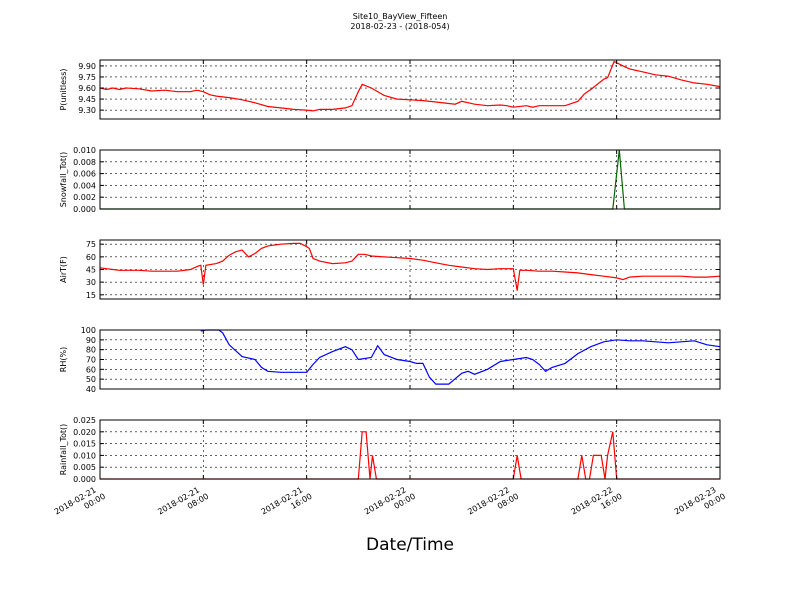 The width and height of the screenshot is (800, 600). Describe the element at coordinates (84, 197) in the screenshot. I see `y-tick-label: 0.002` at that location.